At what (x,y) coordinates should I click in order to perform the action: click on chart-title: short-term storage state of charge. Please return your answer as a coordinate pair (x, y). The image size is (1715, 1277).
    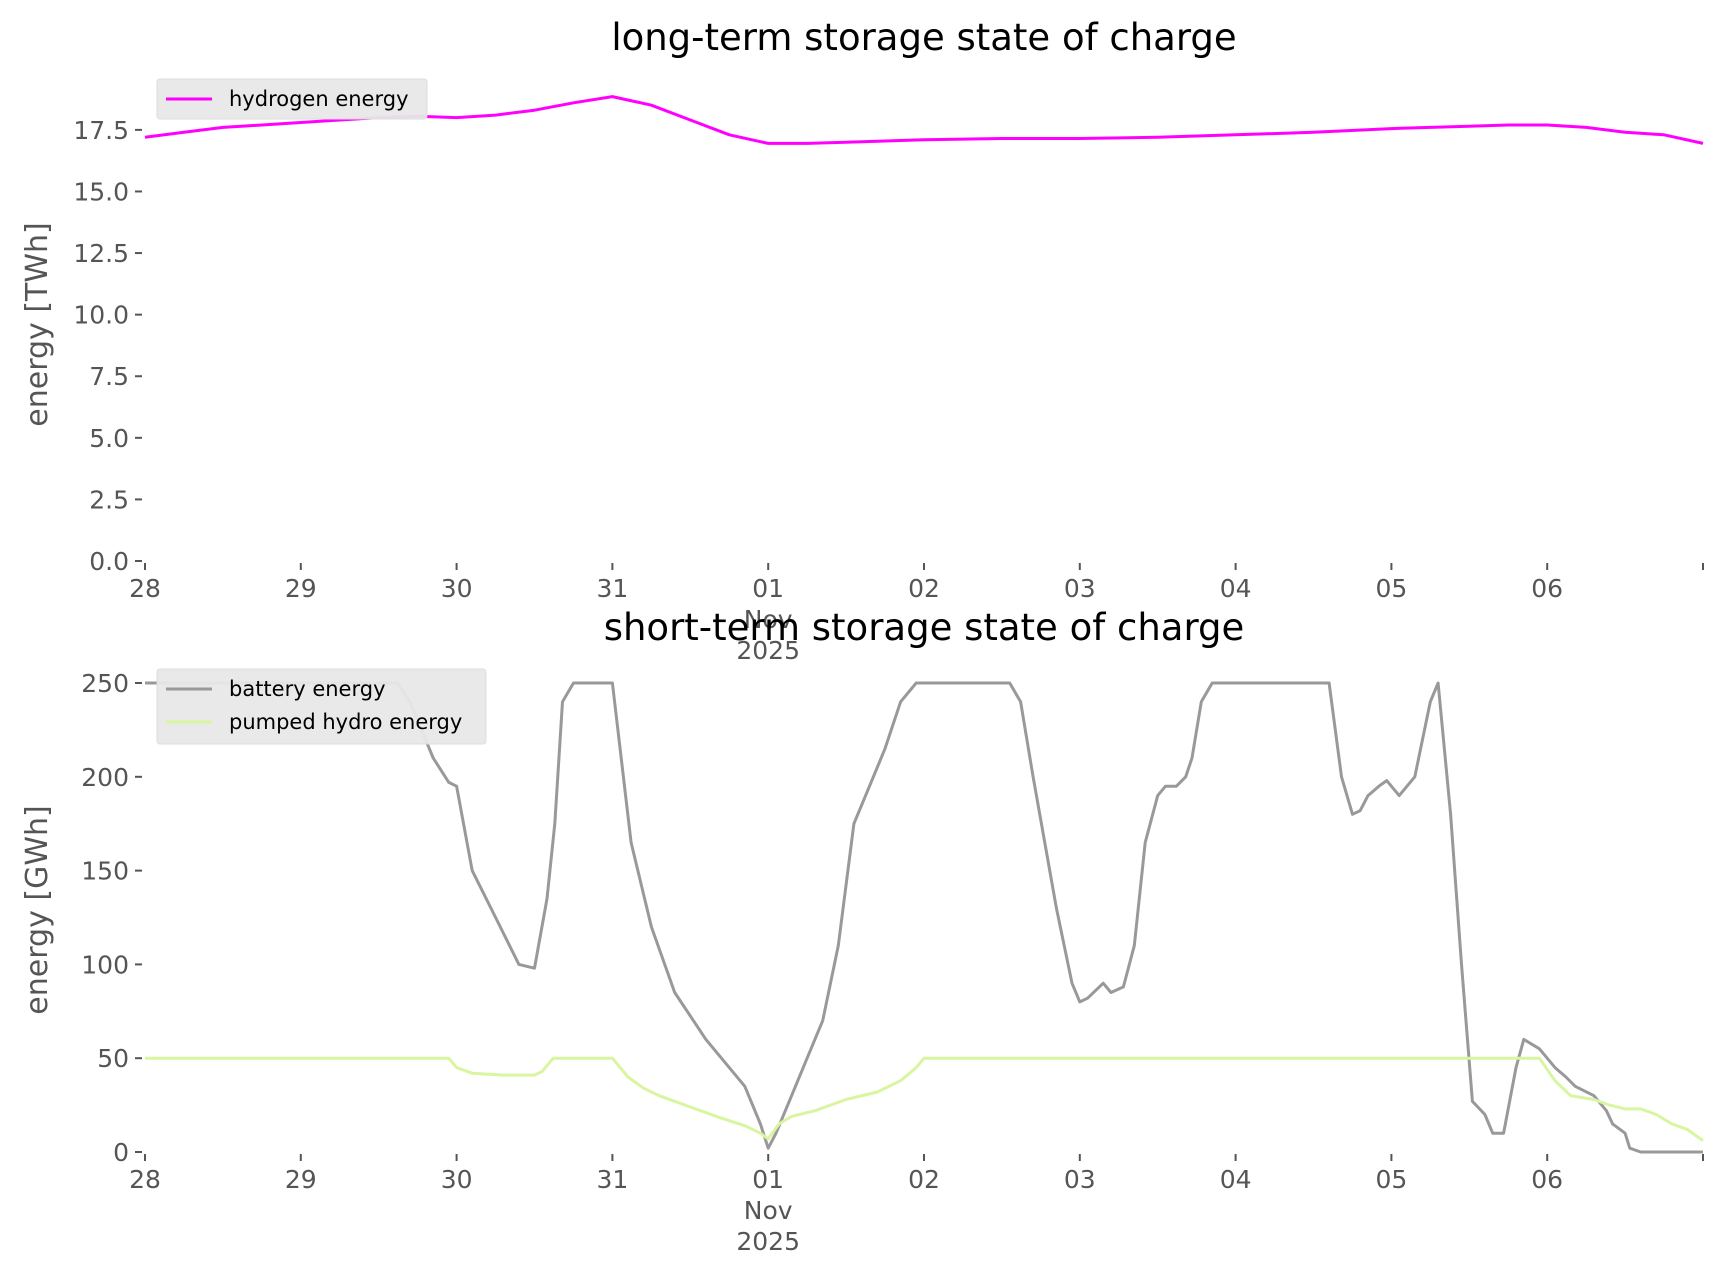
    Looking at the image, I should click on (924, 627).